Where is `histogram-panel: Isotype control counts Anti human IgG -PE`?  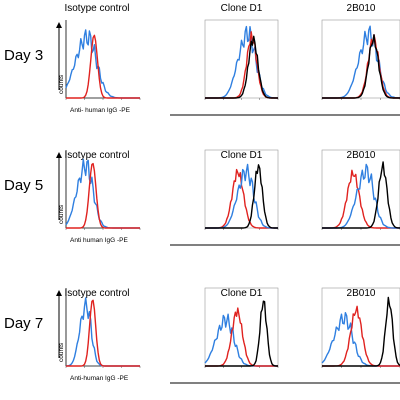
histogram-panel: Isotype control counts Anti human IgG -PE is located at coordinates (98, 197).